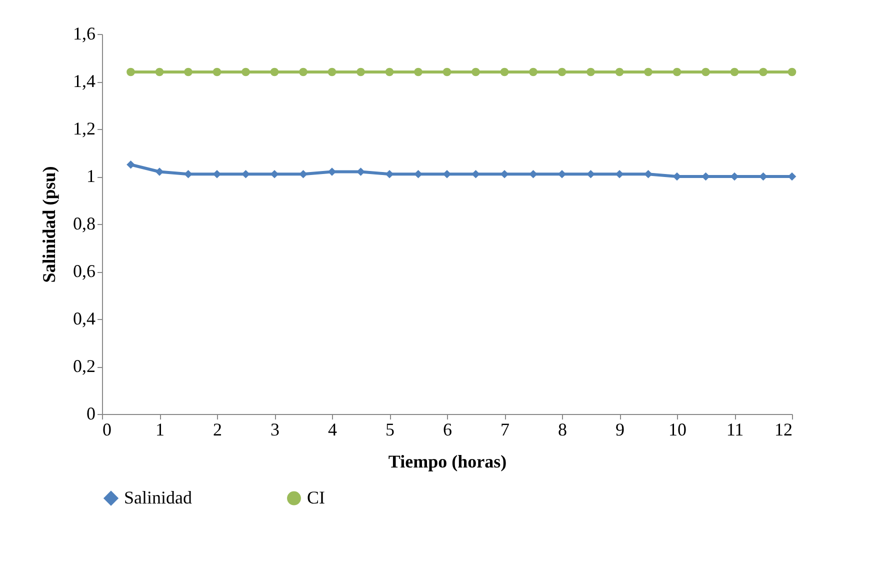  Describe the element at coordinates (160, 430) in the screenshot. I see `x-tick-label: 1` at that location.